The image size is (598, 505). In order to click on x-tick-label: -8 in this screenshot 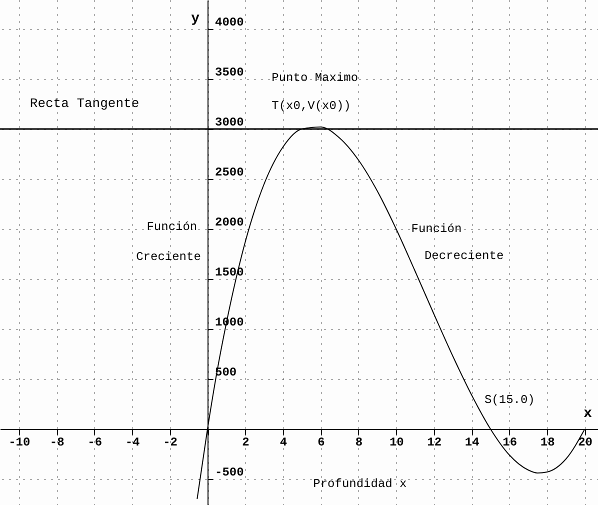, I will do `click(57, 443)`.